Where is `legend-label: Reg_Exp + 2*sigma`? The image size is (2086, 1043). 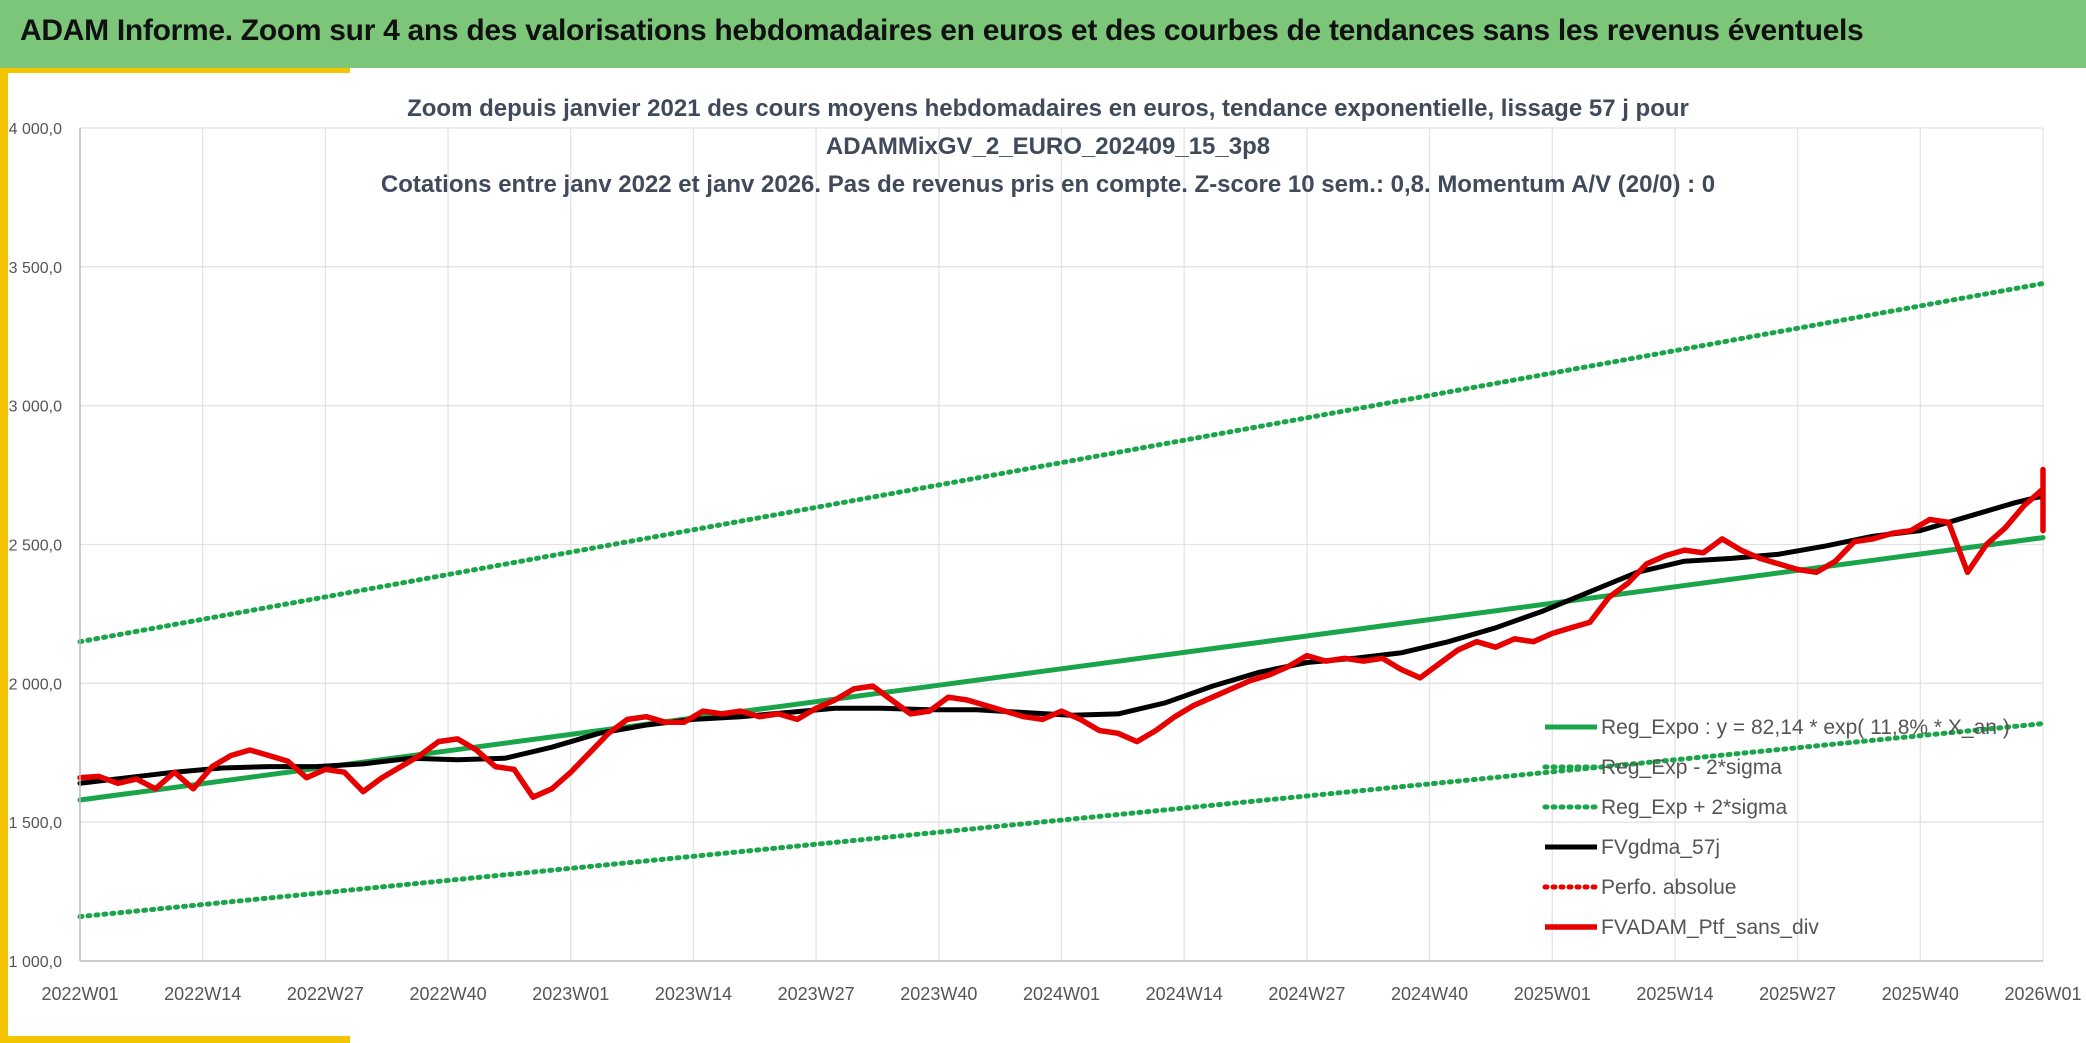 legend-label: Reg_Exp + 2*sigma is located at coordinates (1694, 807).